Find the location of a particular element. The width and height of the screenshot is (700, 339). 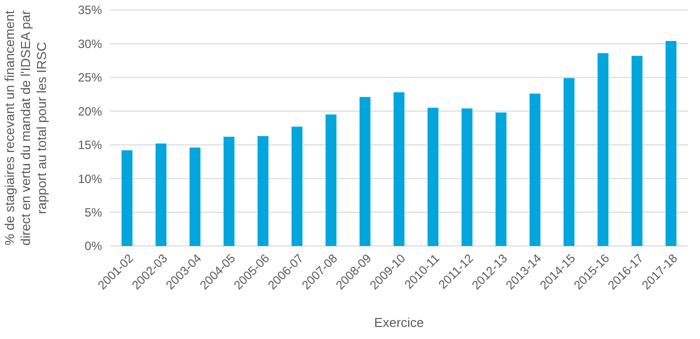

x-axis-title: Exercice is located at coordinates (399, 322).